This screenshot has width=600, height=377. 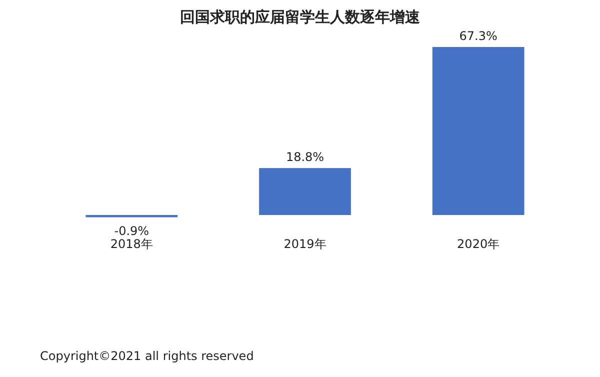 I want to click on x-tick-label: 2018年, so click(x=131, y=244).